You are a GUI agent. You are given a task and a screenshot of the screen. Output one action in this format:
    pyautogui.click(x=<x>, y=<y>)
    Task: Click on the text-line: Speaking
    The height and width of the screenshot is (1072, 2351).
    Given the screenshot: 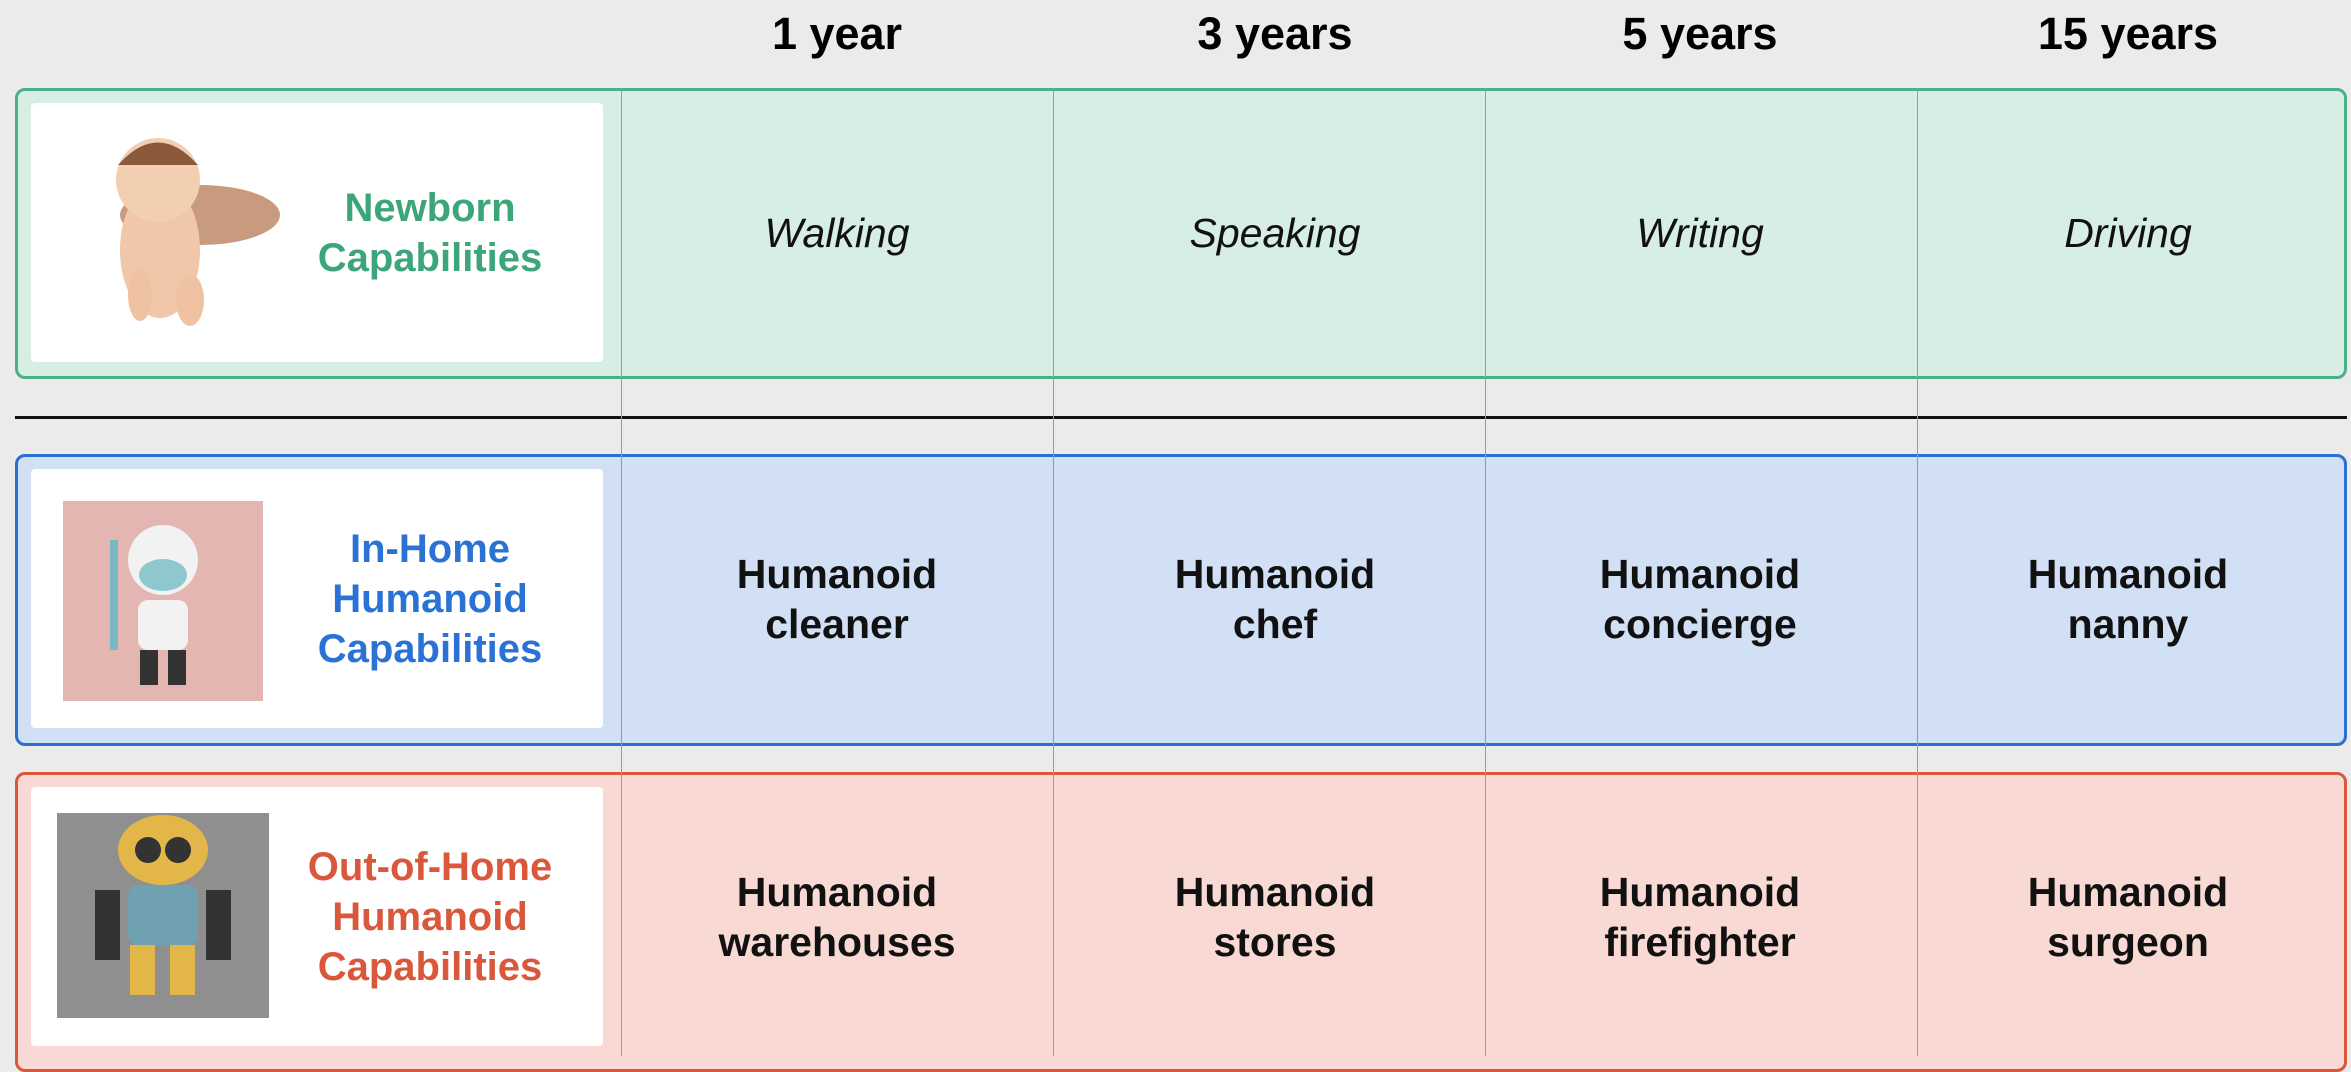 What is the action you would take?
    pyautogui.click(x=1275, y=233)
    